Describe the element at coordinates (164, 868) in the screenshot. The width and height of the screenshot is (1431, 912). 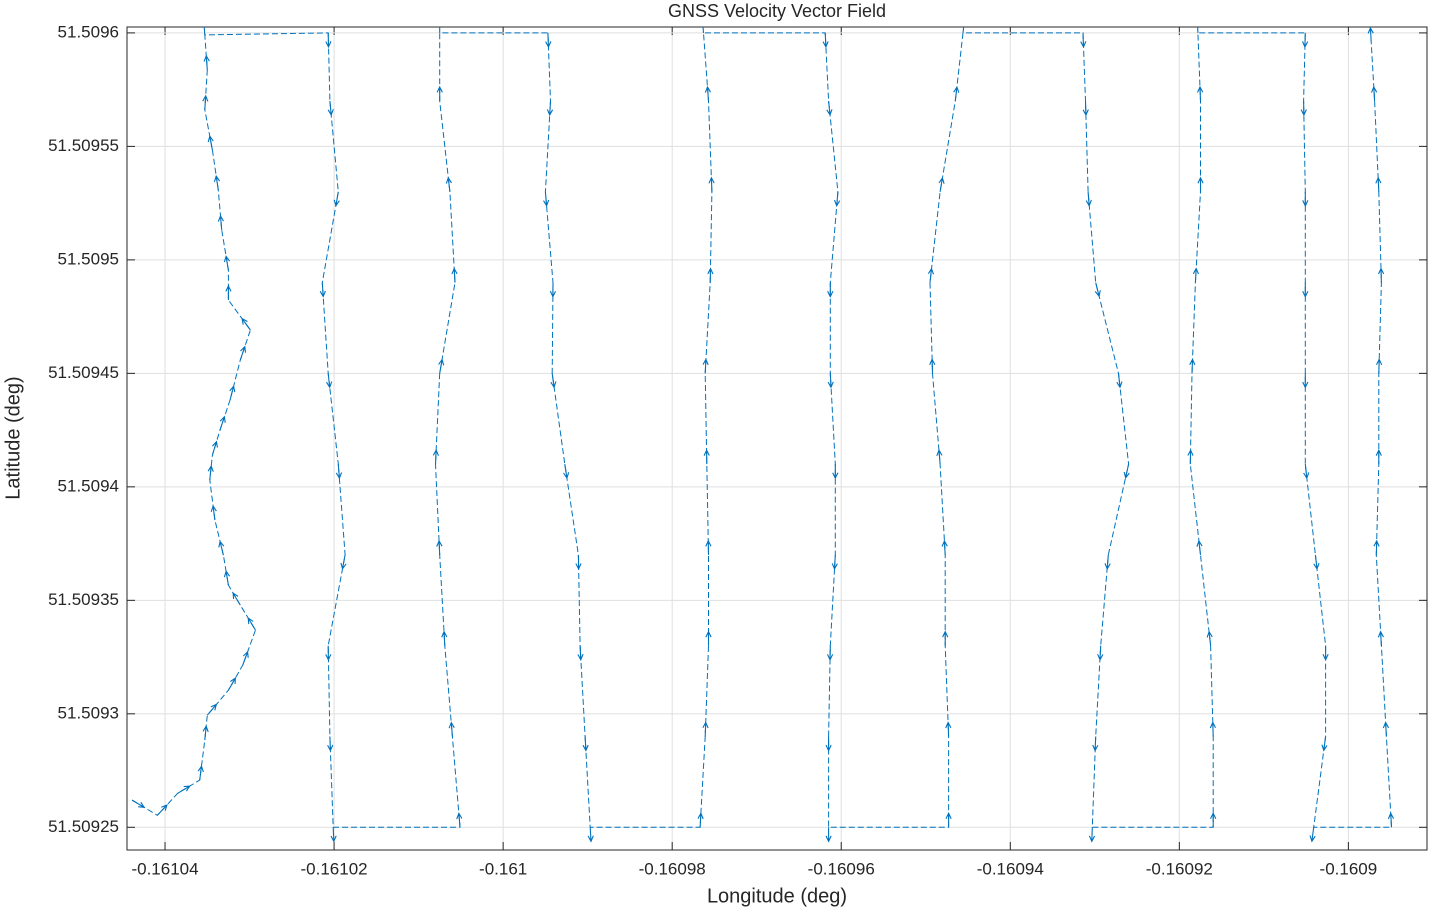
I see `x-tick-label: -0.16104` at that location.